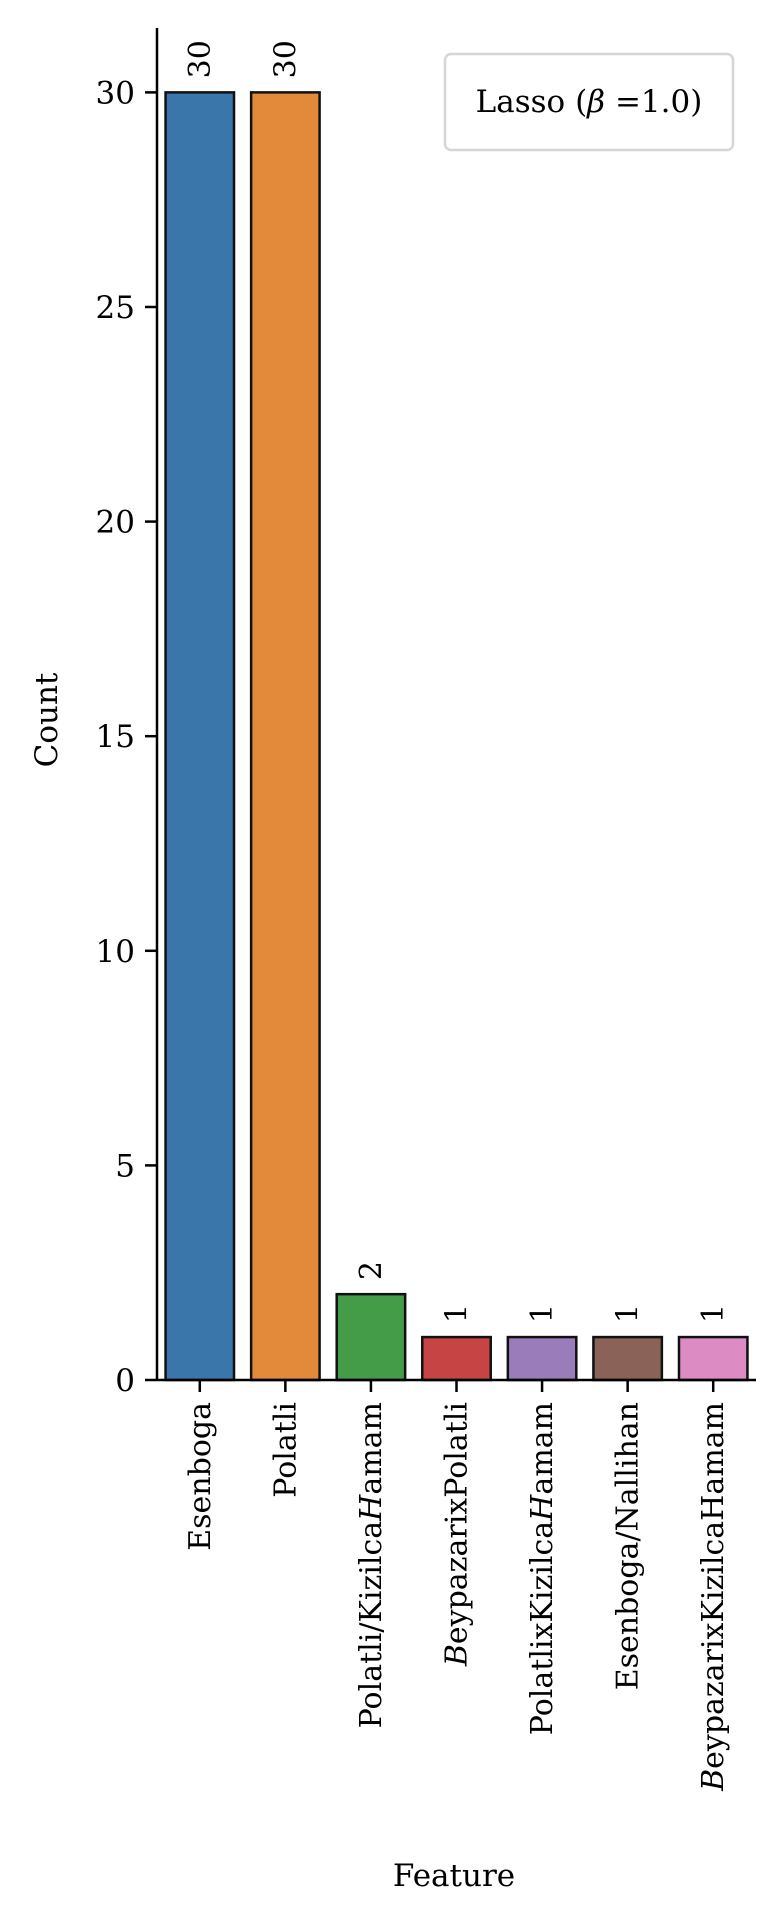  I want to click on y-tick-label: 20, so click(115, 523).